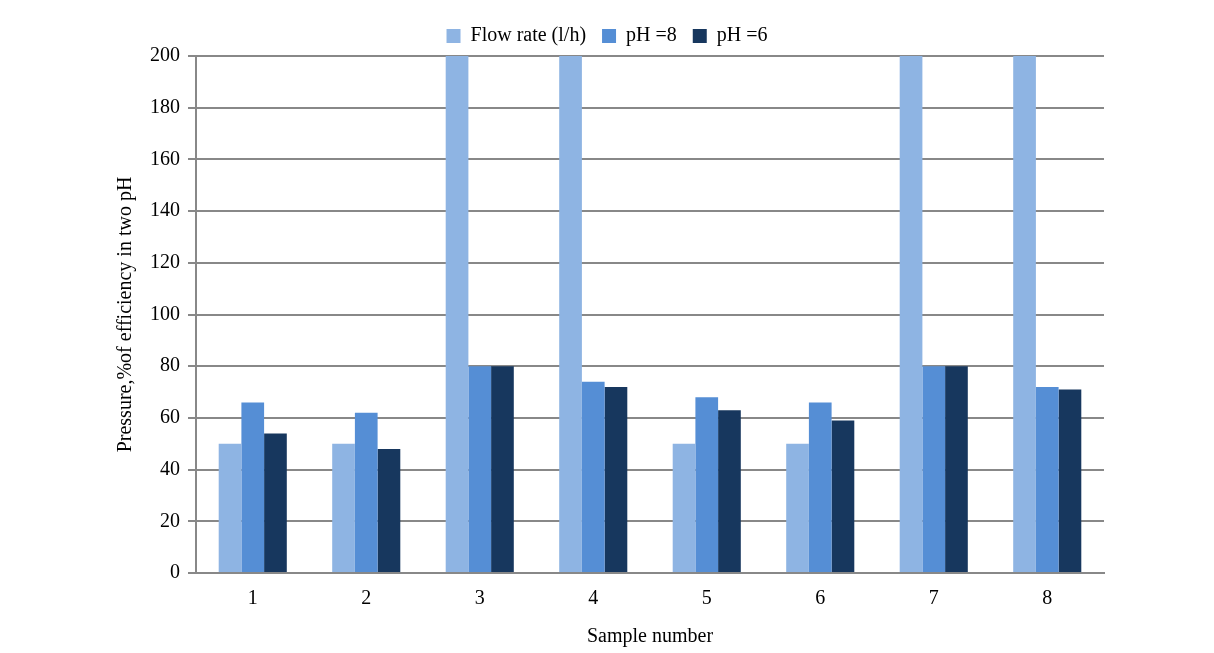 This screenshot has width=1214, height=653. Describe the element at coordinates (170, 416) in the screenshot. I see `y-tick-label: 60` at that location.